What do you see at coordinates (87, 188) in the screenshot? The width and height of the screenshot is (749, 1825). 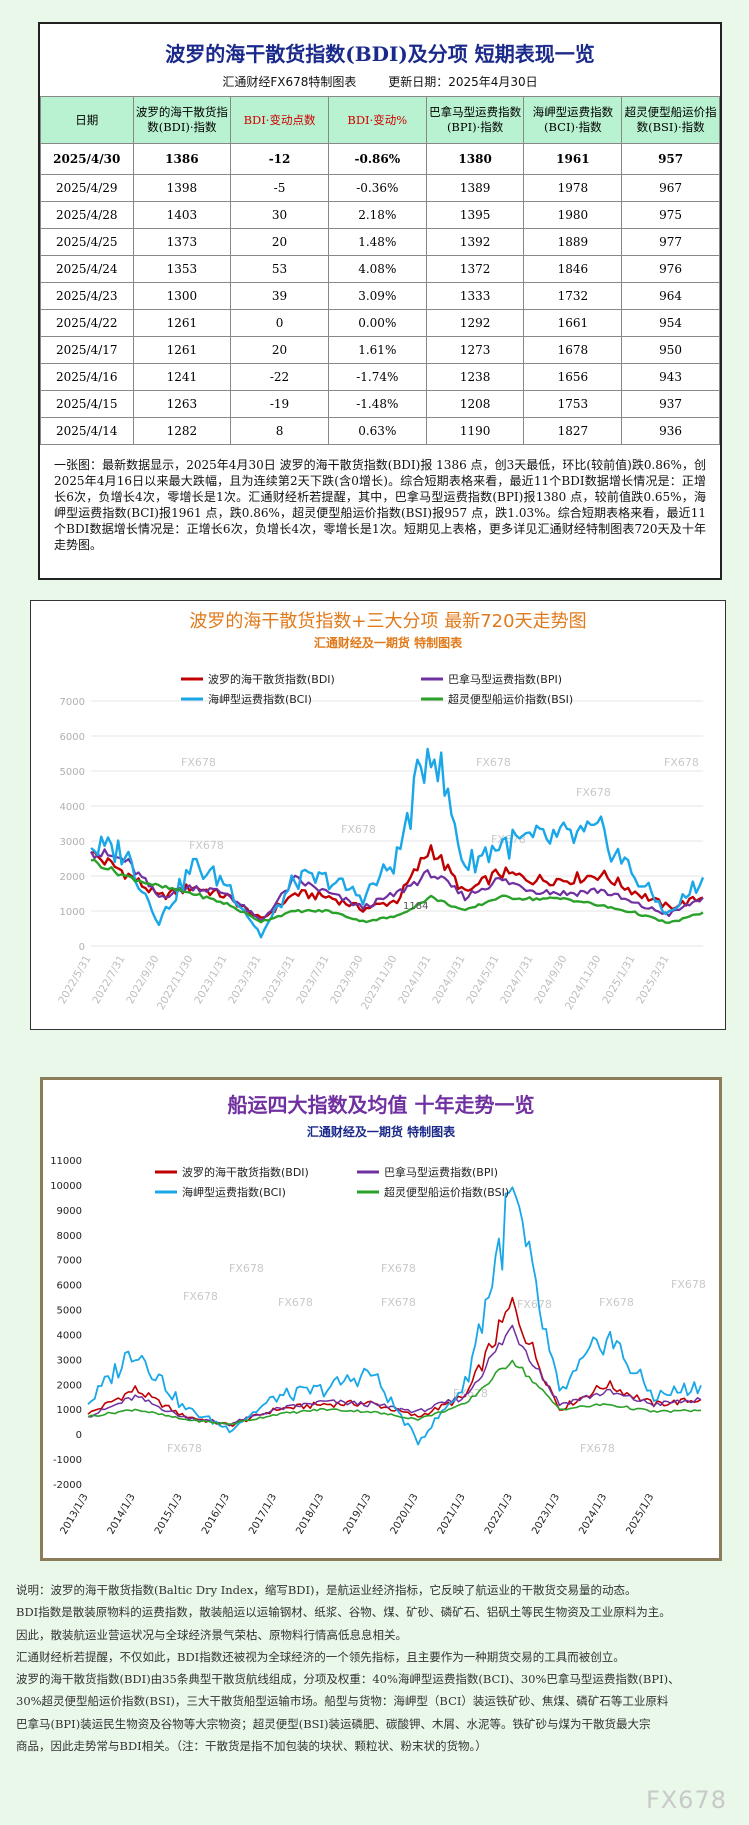 I see `cell-date: 2025/4/29` at bounding box center [87, 188].